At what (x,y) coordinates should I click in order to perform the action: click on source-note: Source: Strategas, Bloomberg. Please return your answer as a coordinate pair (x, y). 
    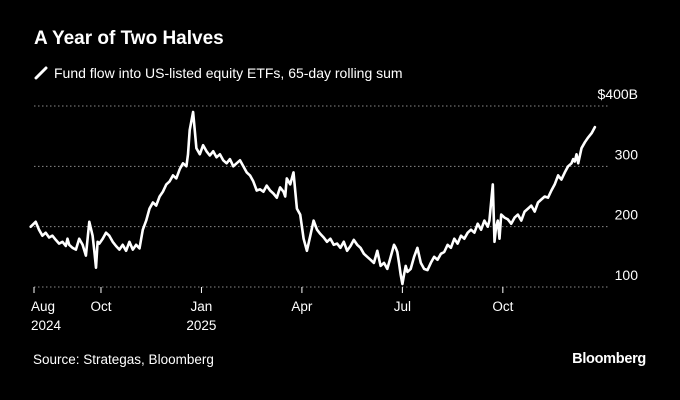
    Looking at the image, I should click on (123, 359).